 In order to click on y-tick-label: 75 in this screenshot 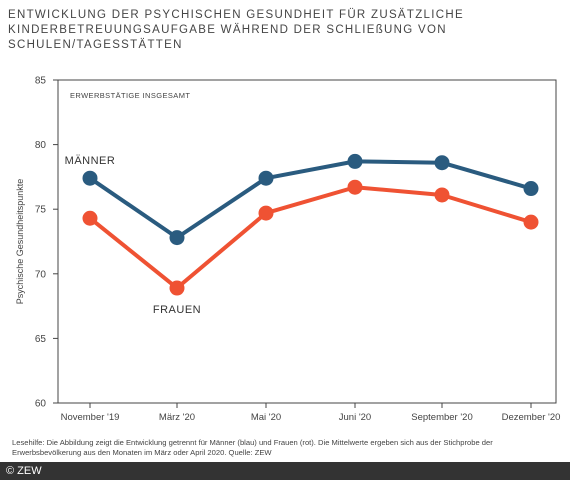, I will do `click(41, 210)`.